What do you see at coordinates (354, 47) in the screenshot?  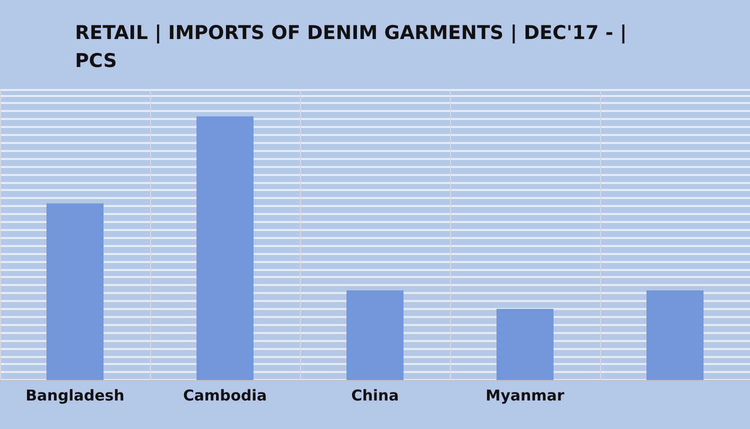 I see `chart-title: RETAIL | IMPORTS OF DENIM GARMENTS | DEC'17 - | PCS` at bounding box center [354, 47].